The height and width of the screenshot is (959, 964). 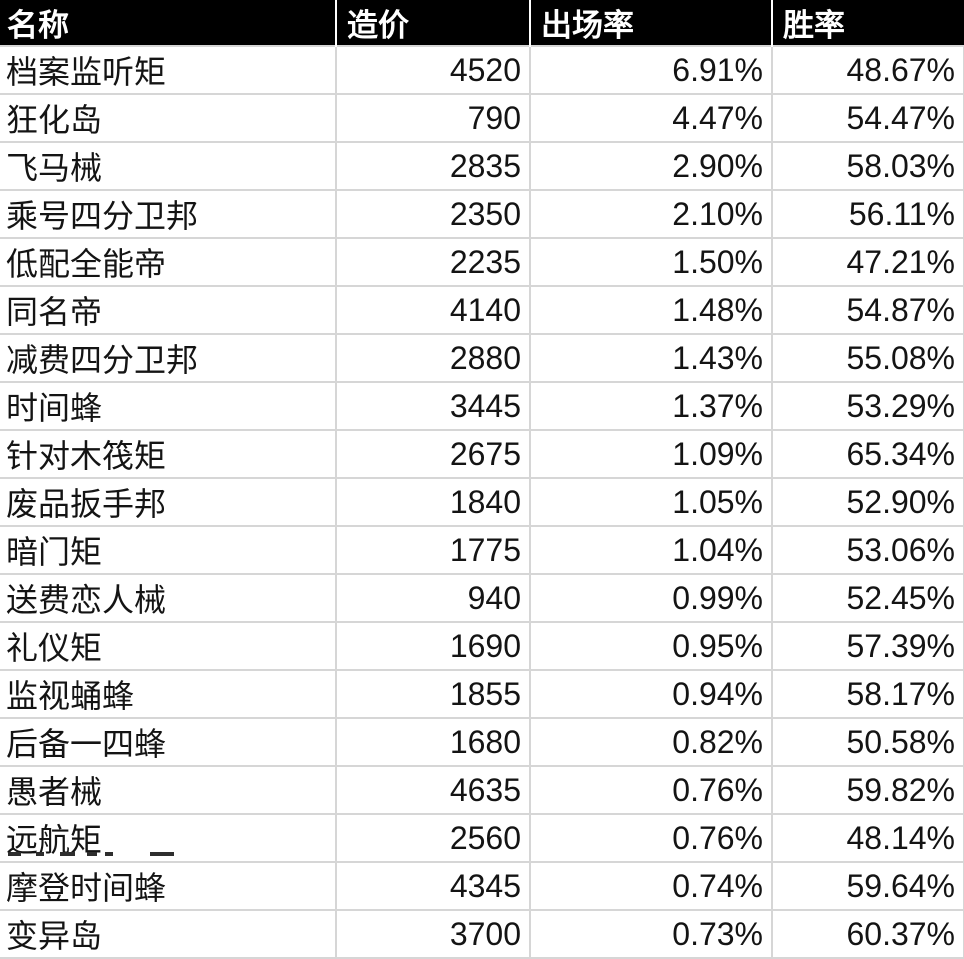 What do you see at coordinates (433, 646) in the screenshot?
I see `cell-cost: 1690` at bounding box center [433, 646].